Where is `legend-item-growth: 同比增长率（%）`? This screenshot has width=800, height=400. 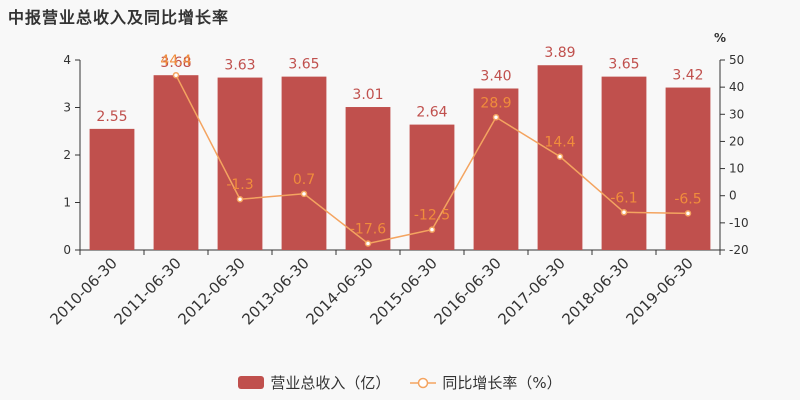 legend-item-growth: 同比增长率（%） is located at coordinates (486, 382).